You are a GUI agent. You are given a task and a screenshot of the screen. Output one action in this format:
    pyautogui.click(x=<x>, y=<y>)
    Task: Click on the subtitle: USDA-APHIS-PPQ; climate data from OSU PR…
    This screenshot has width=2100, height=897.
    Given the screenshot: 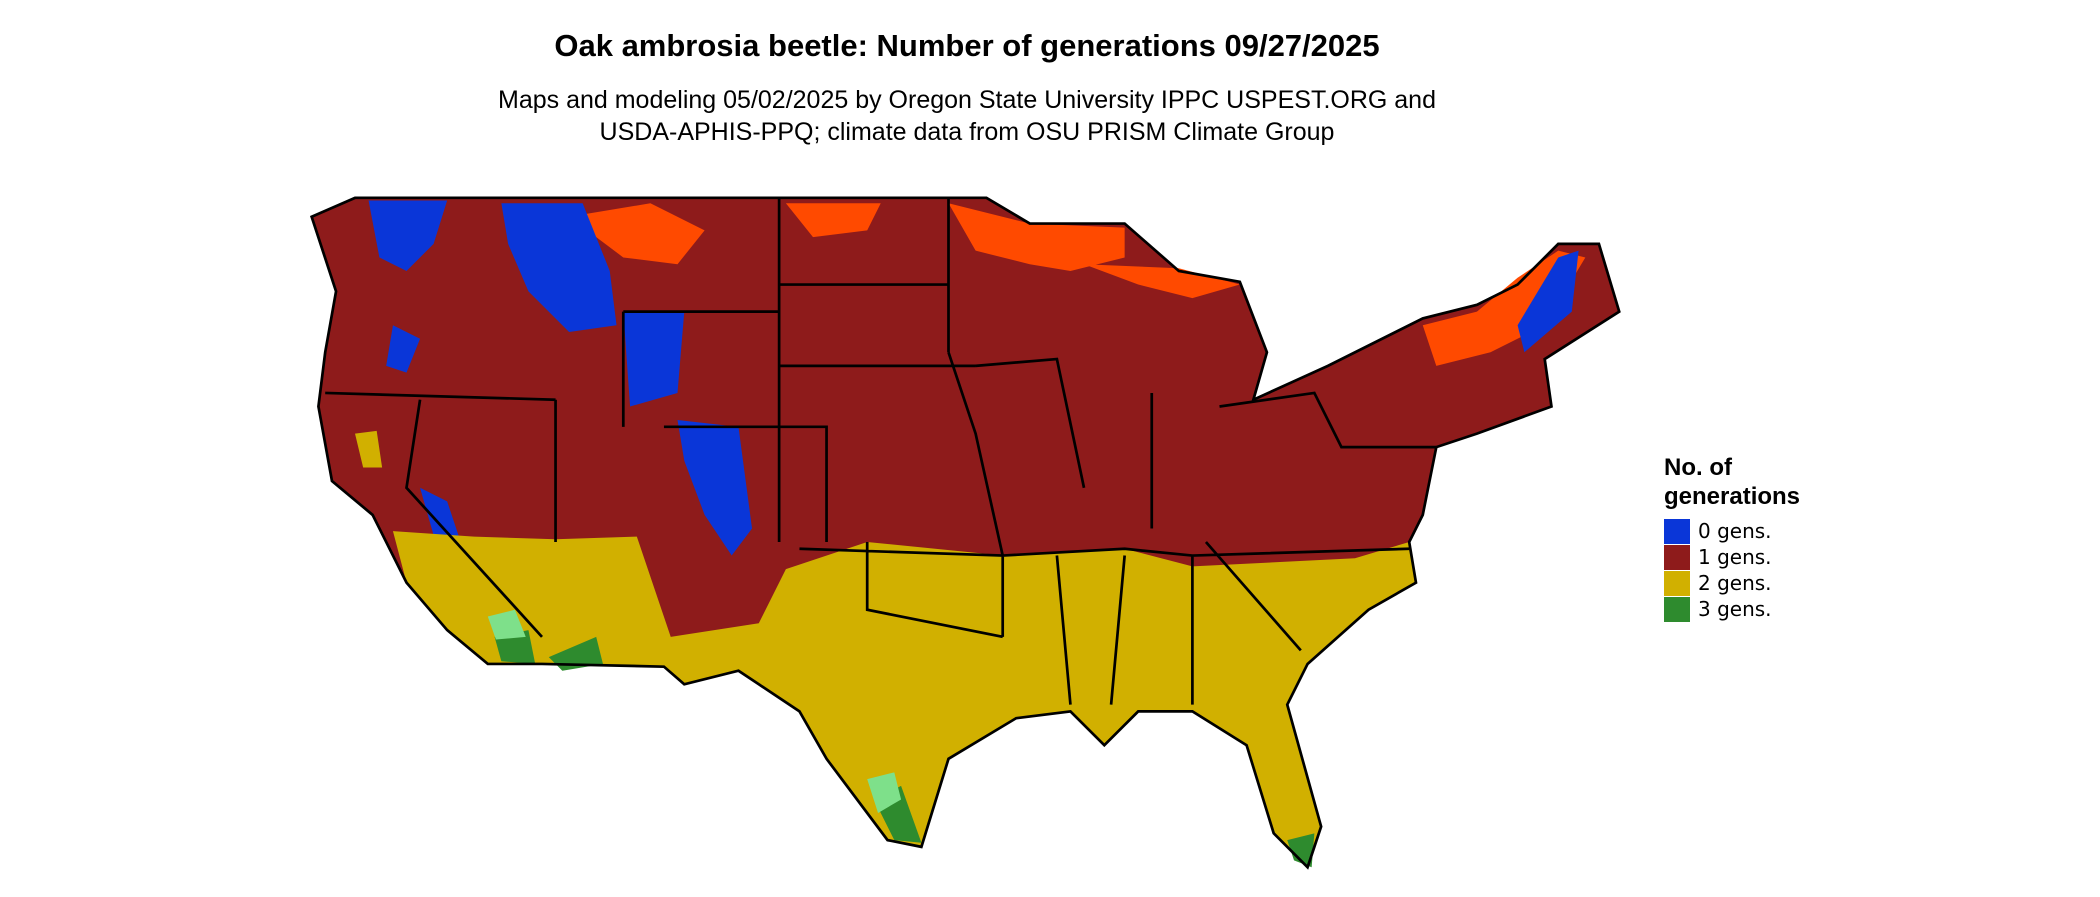 What is the action you would take?
    pyautogui.click(x=967, y=132)
    